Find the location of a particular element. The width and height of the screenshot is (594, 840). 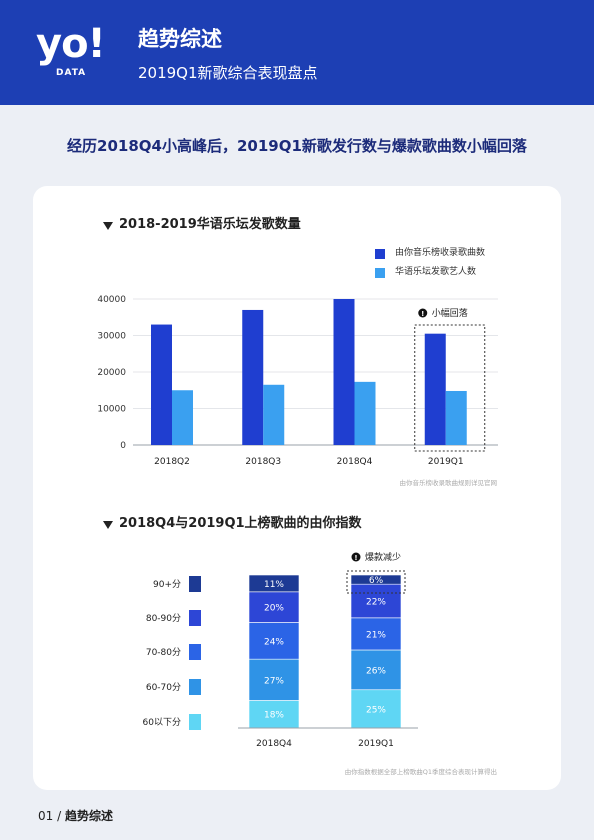

highlight-box-2019Q1 is located at coordinates (450, 388).